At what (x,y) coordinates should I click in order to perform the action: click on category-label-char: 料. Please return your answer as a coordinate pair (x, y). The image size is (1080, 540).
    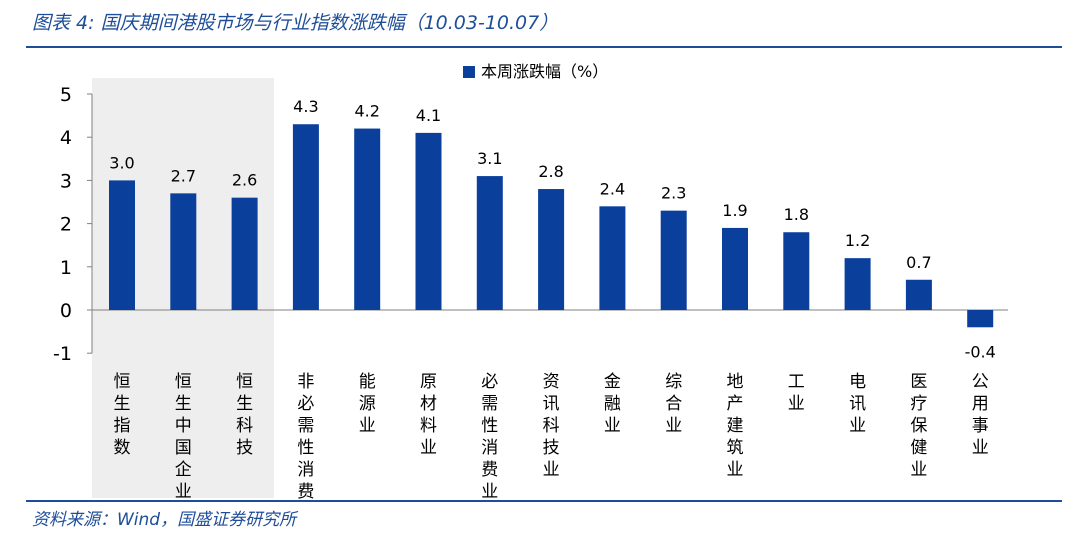
    Looking at the image, I should click on (428, 426).